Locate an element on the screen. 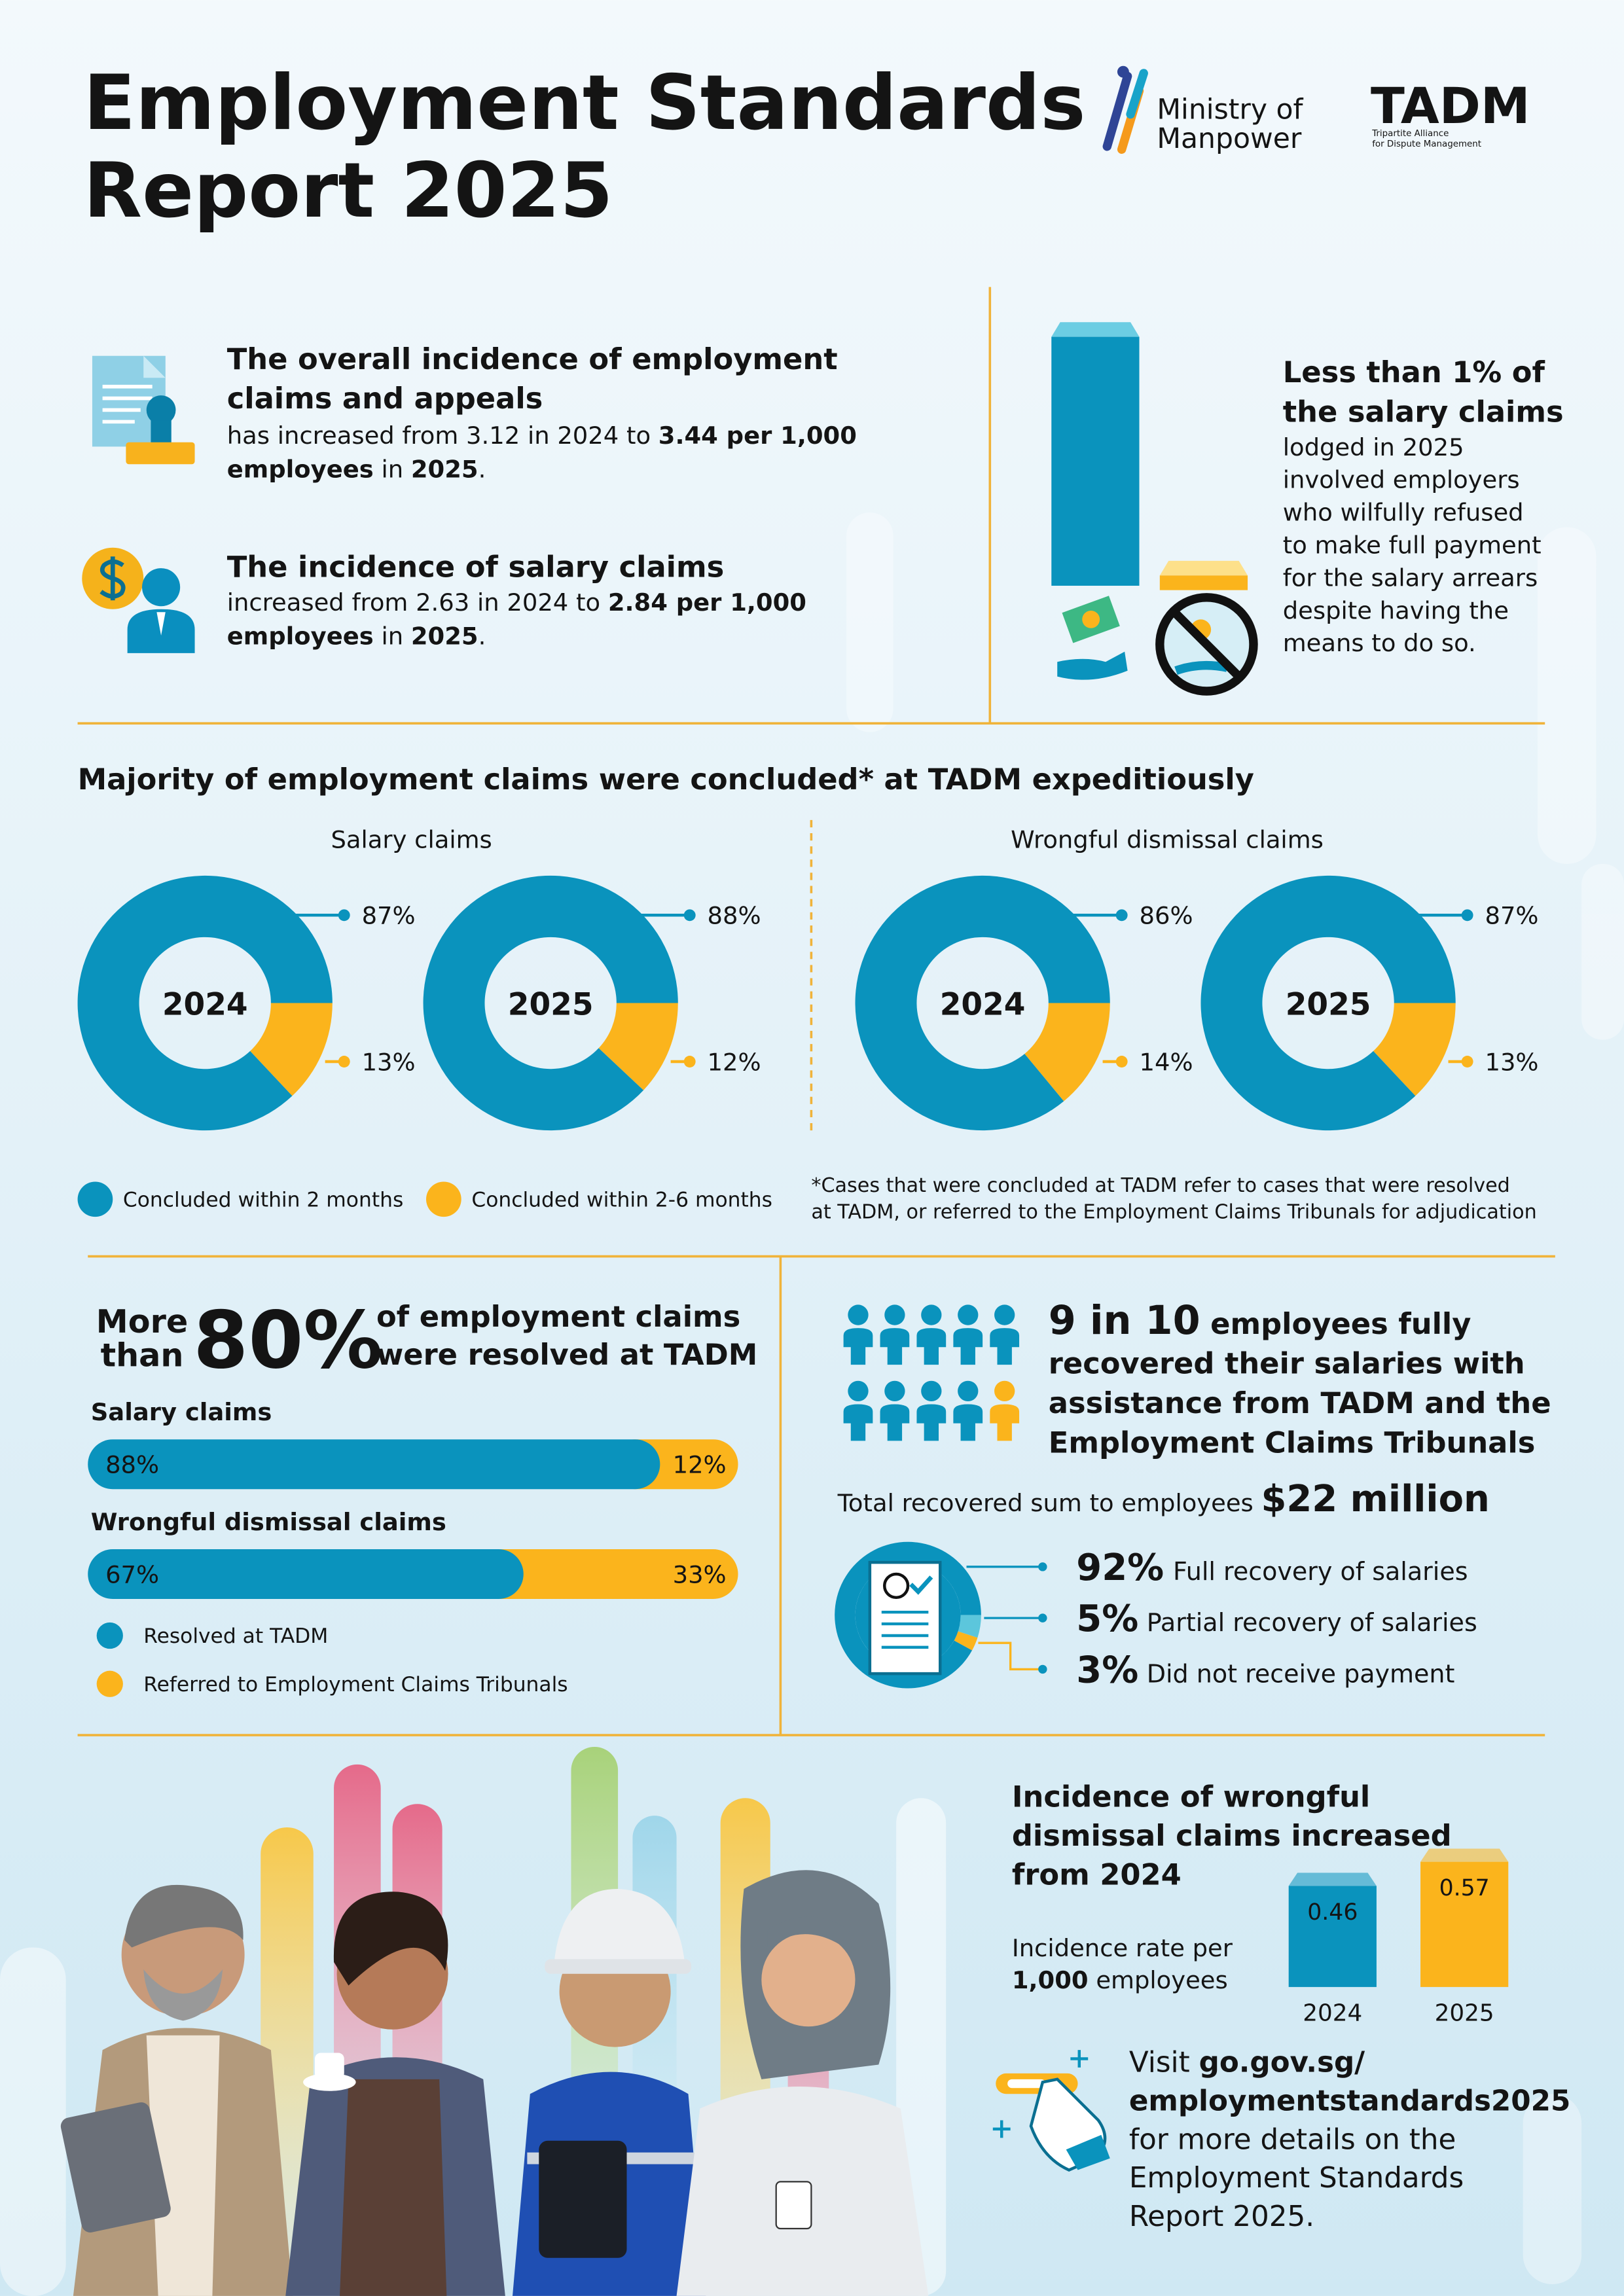 The width and height of the screenshot is (1624, 2296). mom-logo-mark is located at coordinates (1125, 109).